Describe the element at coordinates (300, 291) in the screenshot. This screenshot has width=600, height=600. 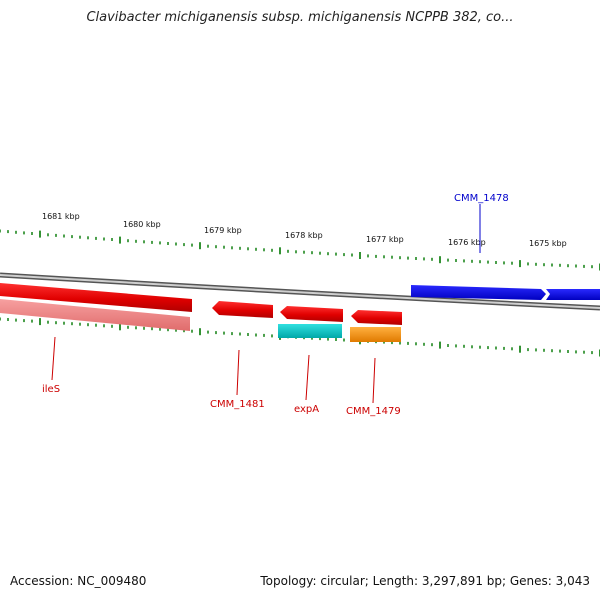
I see `backbone-track-highlight` at that location.